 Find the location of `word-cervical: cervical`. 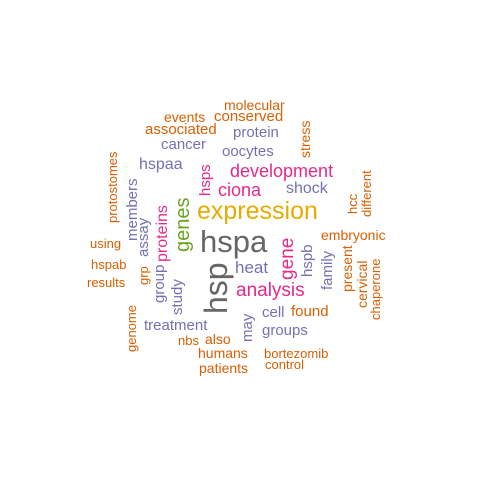

word-cervical: cervical is located at coordinates (362, 284).